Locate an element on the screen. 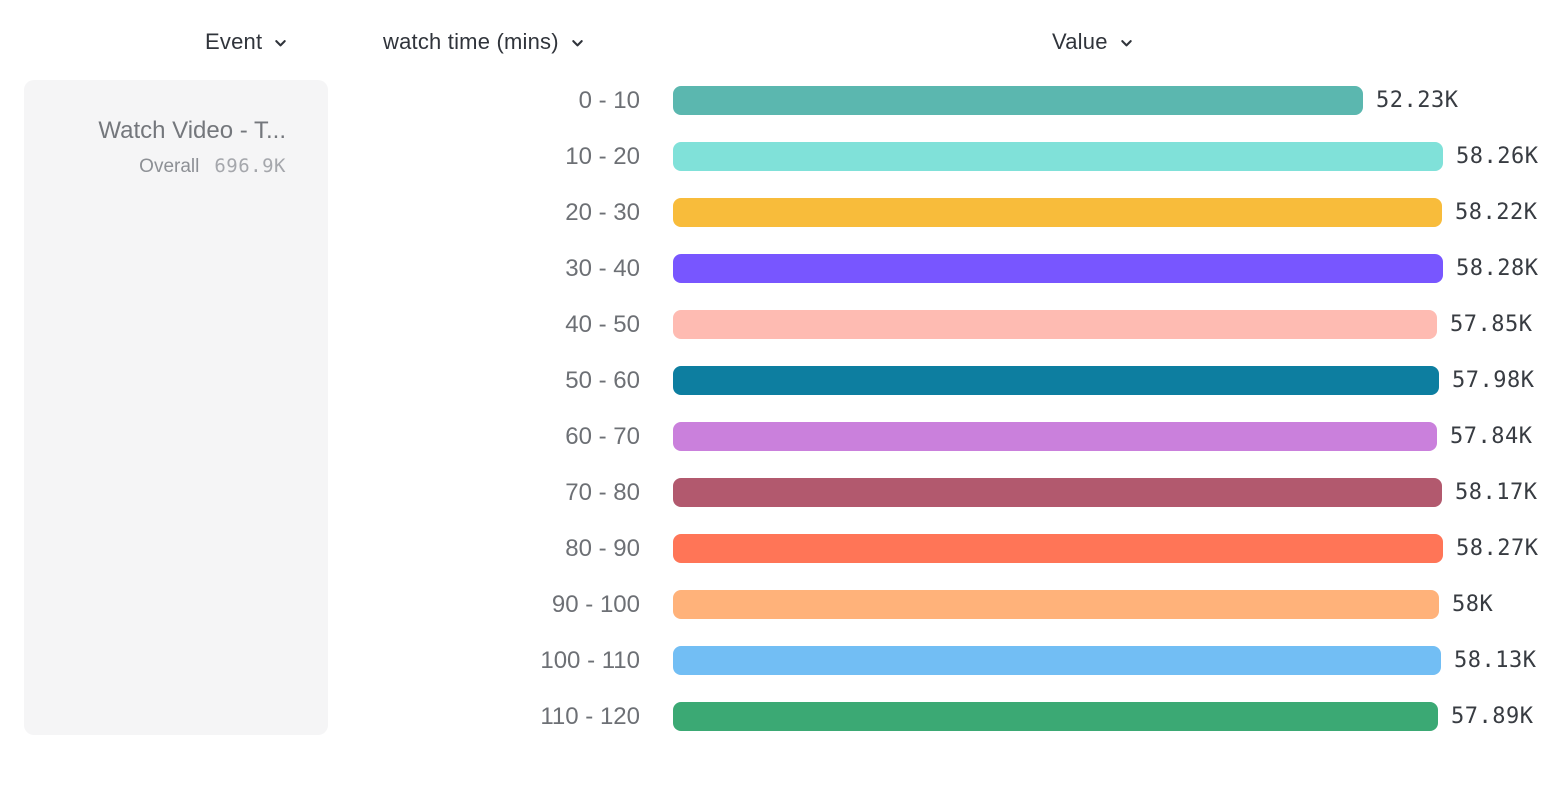 Image resolution: width=1568 pixels, height=790 pixels. event-overall-row: Overall 696.9K is located at coordinates (155, 166).